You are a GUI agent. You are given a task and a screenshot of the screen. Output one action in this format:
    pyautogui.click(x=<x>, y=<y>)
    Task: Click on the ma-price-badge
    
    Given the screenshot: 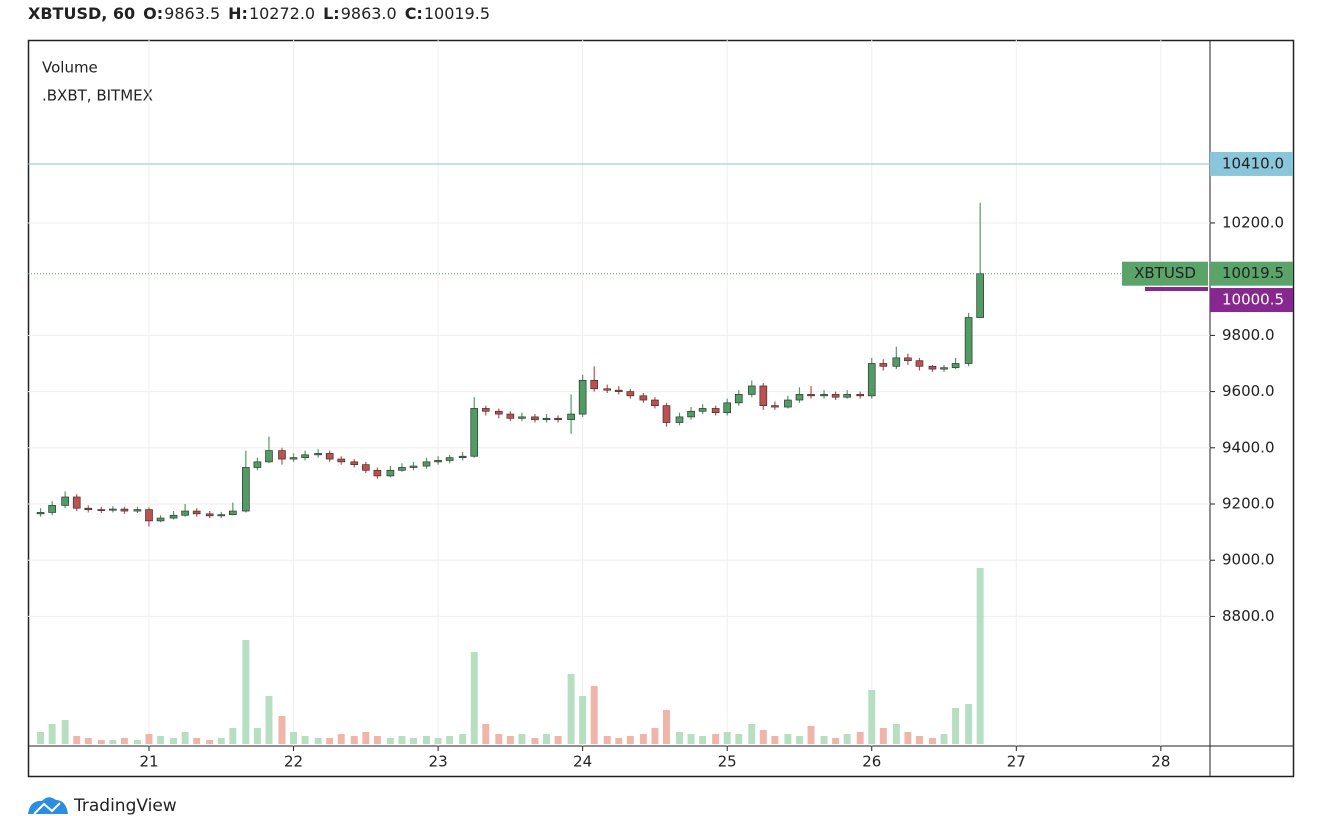 What is the action you would take?
    pyautogui.click(x=1251, y=300)
    